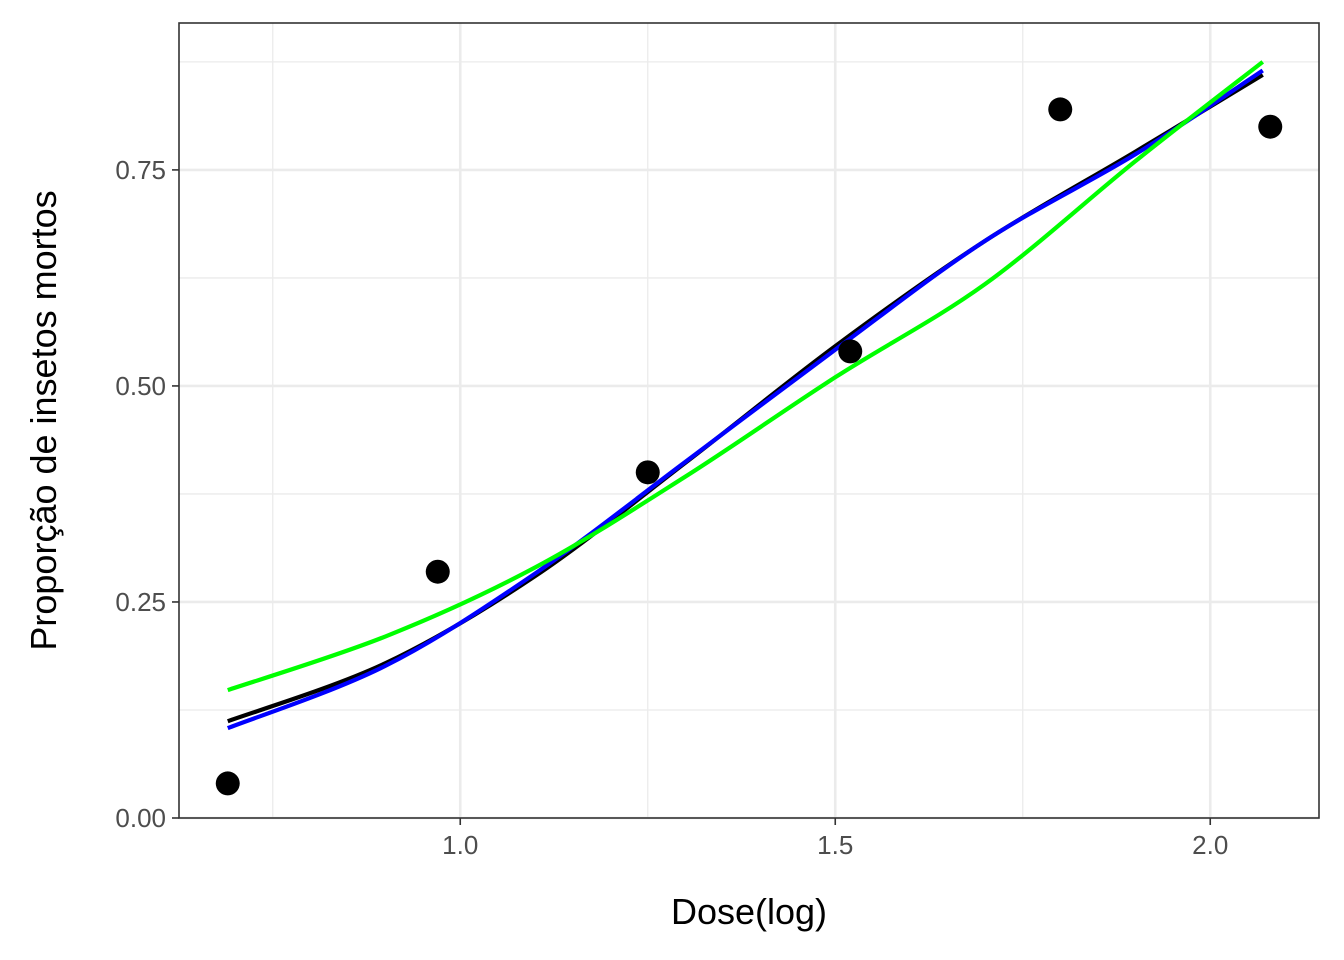 This screenshot has height=960, width=1344. Describe the element at coordinates (749, 911) in the screenshot. I see `x-axis-title: Dose(log)` at that location.